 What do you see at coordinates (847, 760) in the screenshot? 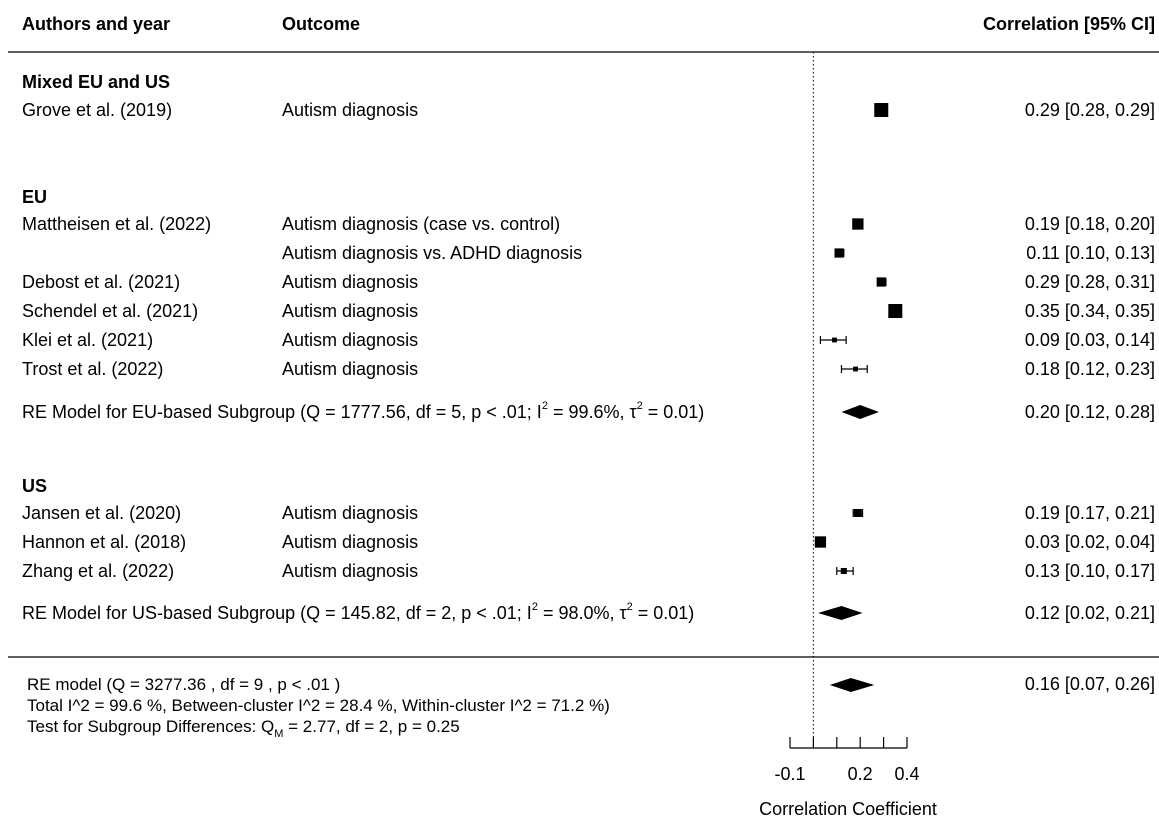
I see `x-axis: -0.1 0.2 0.4` at bounding box center [847, 760].